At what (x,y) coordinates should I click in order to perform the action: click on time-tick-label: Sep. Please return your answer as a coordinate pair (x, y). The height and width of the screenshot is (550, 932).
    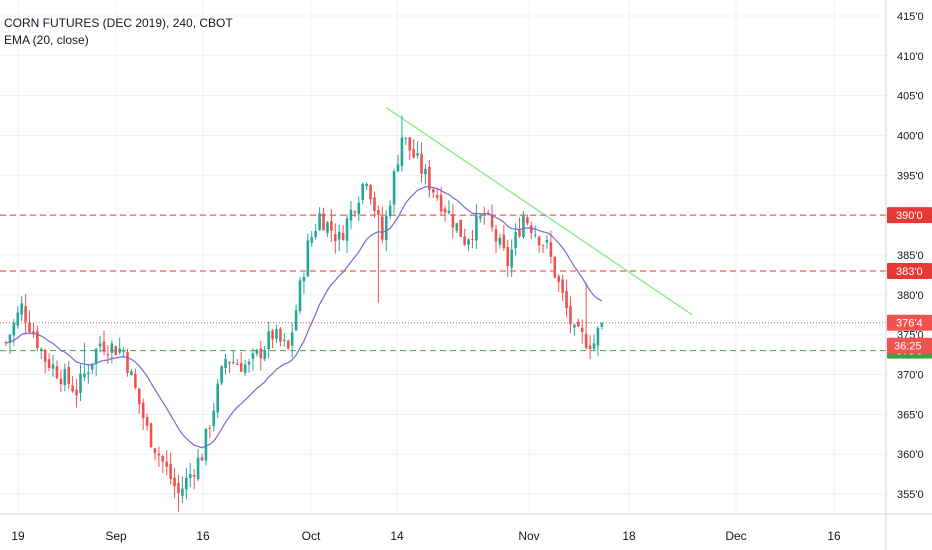
    Looking at the image, I should click on (116, 536).